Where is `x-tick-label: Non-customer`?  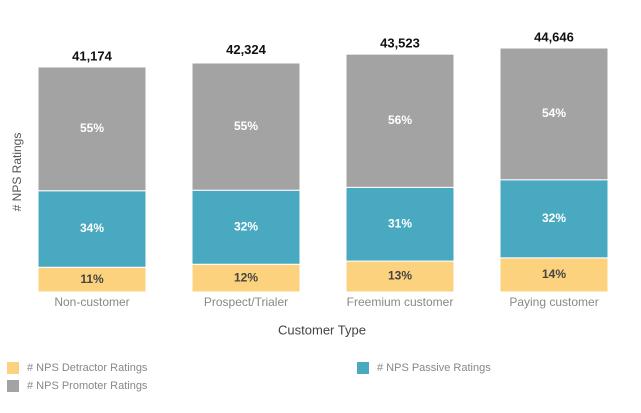 x-tick-label: Non-customer is located at coordinates (91, 302).